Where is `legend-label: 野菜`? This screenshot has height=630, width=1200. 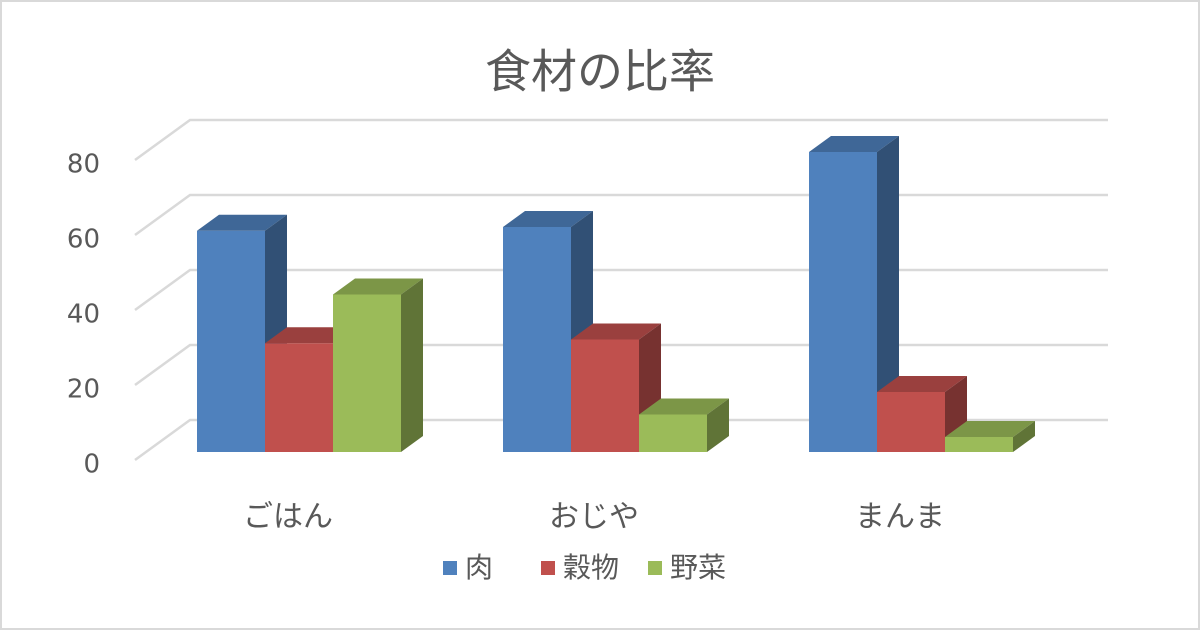 legend-label: 野菜 is located at coordinates (698, 567).